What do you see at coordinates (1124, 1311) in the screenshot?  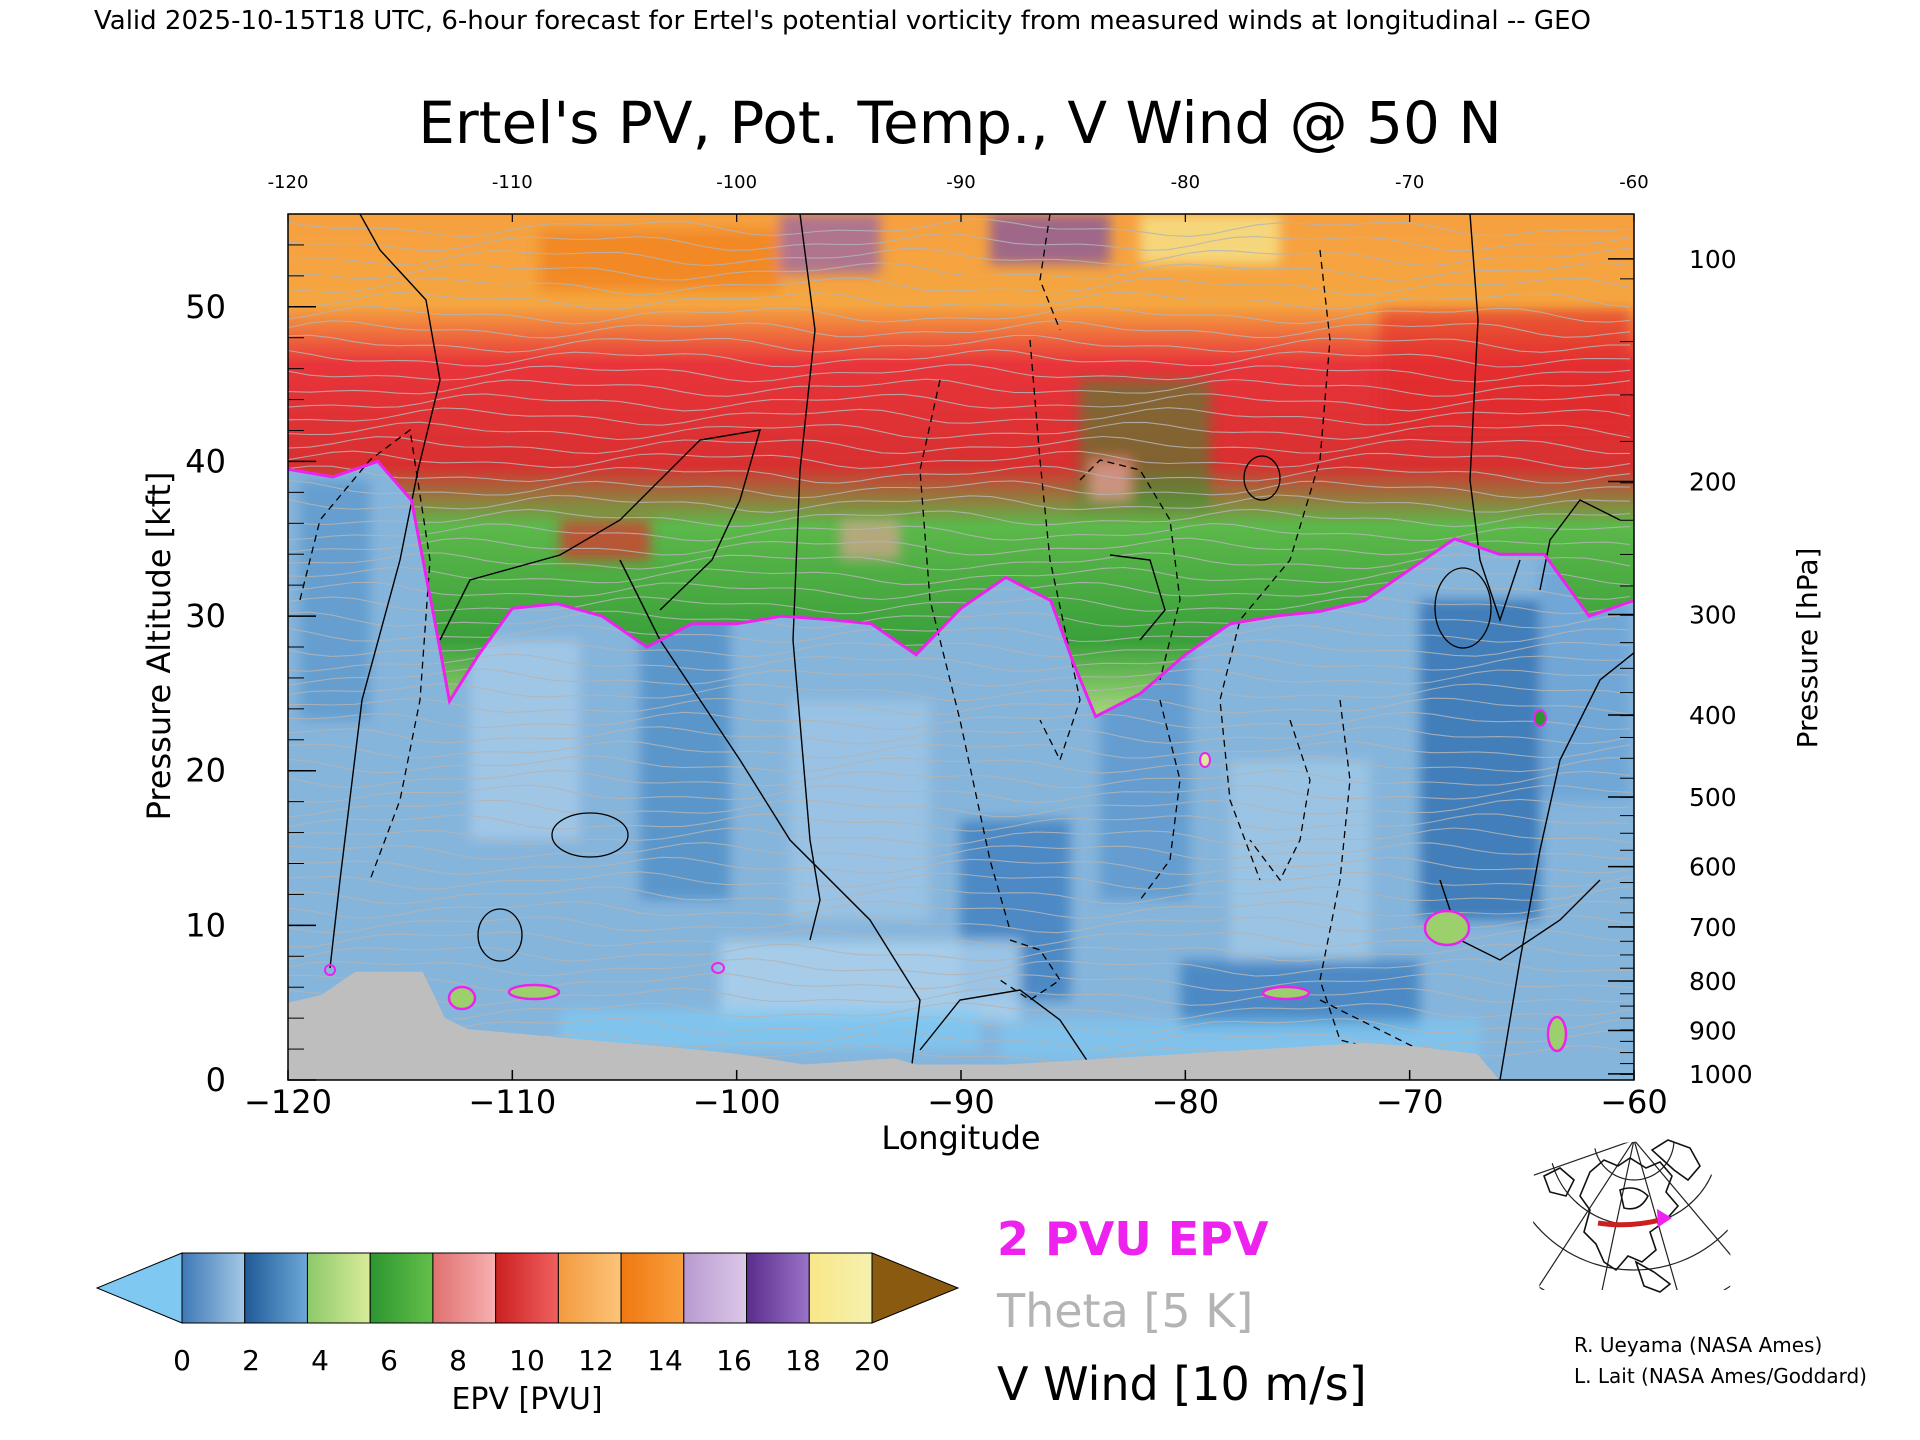 I see `legend-entry-theta: Theta [5 K]` at bounding box center [1124, 1311].